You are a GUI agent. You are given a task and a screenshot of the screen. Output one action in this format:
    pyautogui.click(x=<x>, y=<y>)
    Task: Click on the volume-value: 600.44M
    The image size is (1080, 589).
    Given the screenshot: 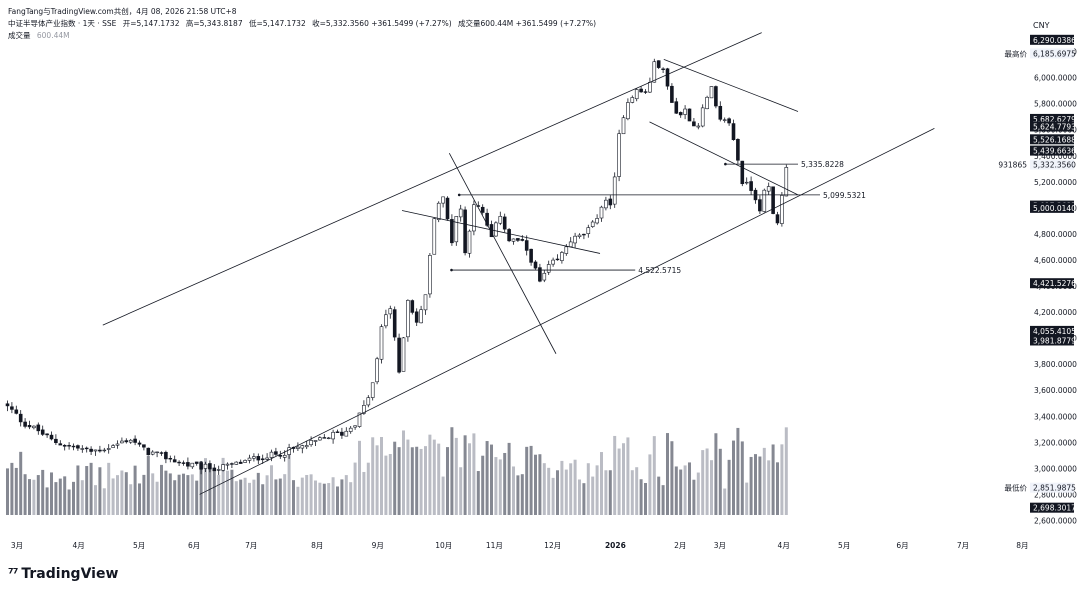 What is the action you would take?
    pyautogui.click(x=53, y=35)
    